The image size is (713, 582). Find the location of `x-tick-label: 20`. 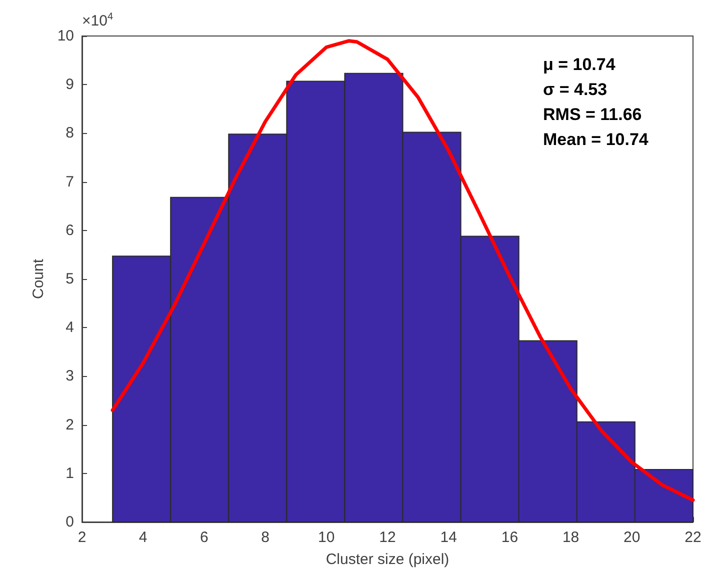

x-tick-label: 20 is located at coordinates (632, 537).